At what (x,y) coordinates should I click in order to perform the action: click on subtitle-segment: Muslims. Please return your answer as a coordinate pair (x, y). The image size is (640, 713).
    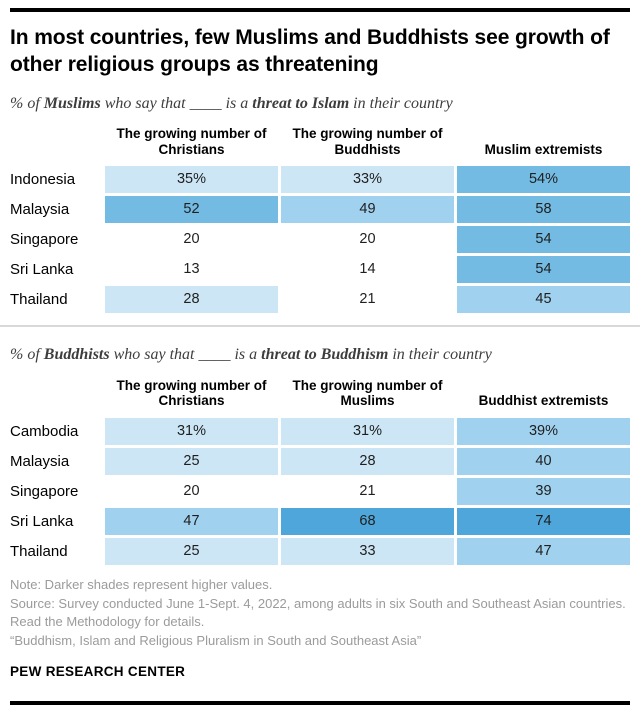
    Looking at the image, I should click on (72, 103).